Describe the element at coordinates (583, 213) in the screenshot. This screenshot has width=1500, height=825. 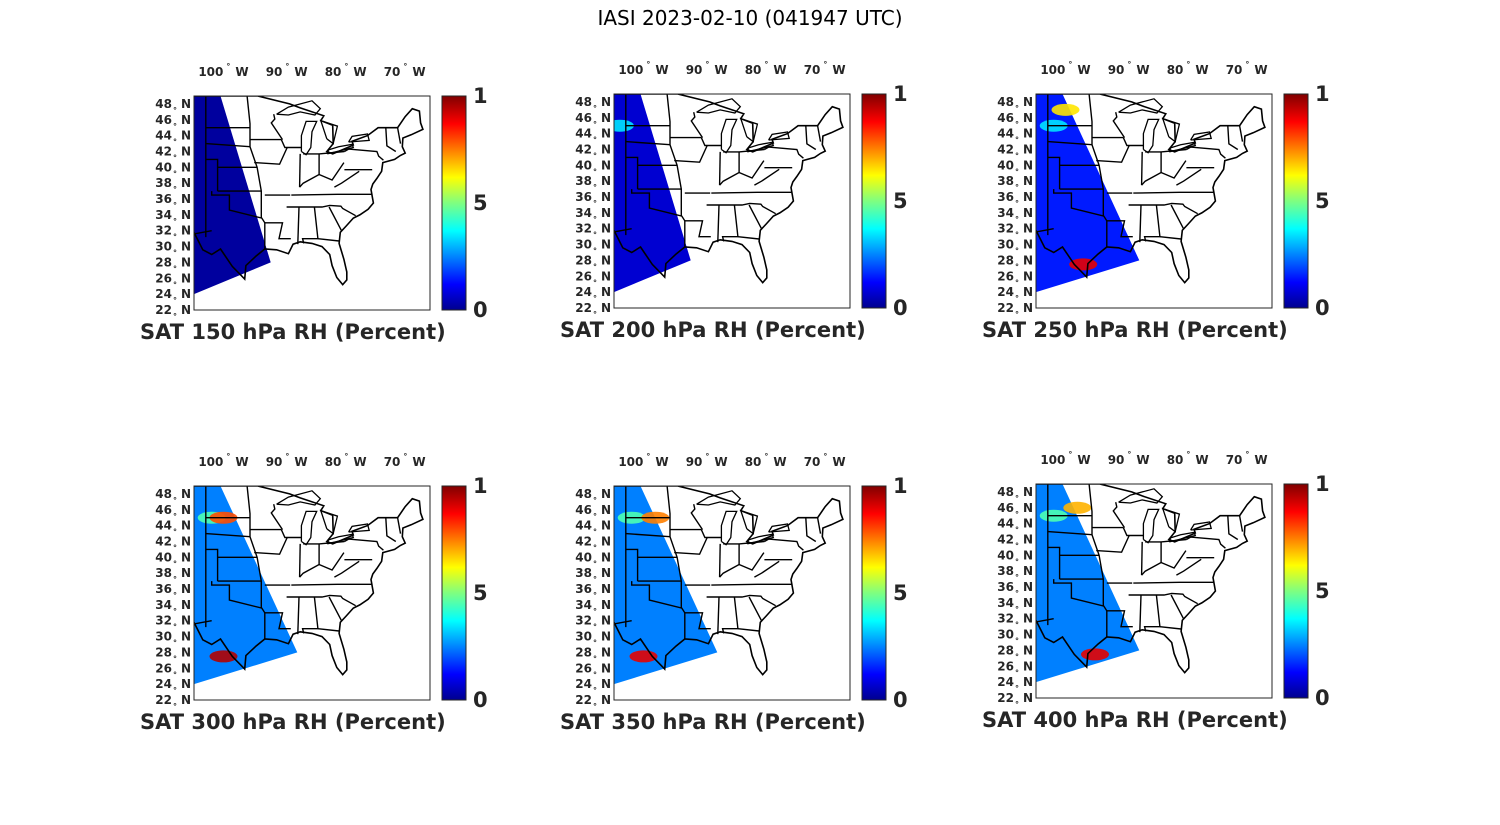
I see `lat-tick-label: 34` at that location.